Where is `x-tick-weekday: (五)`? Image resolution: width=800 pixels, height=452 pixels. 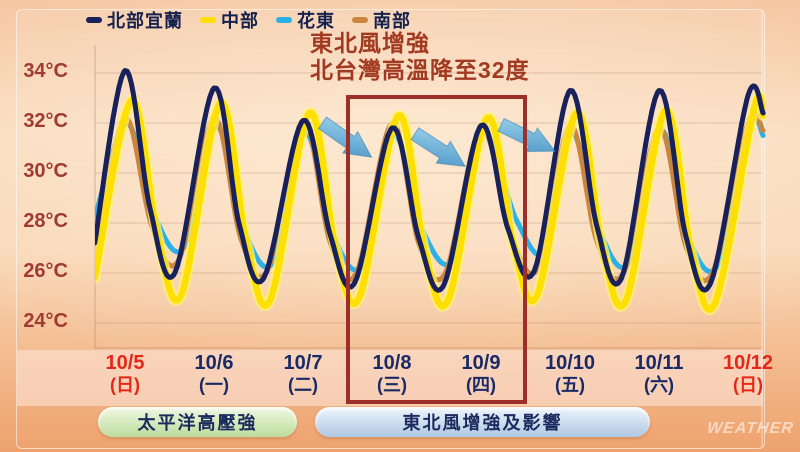
x-tick-weekday: (五) is located at coordinates (570, 385).